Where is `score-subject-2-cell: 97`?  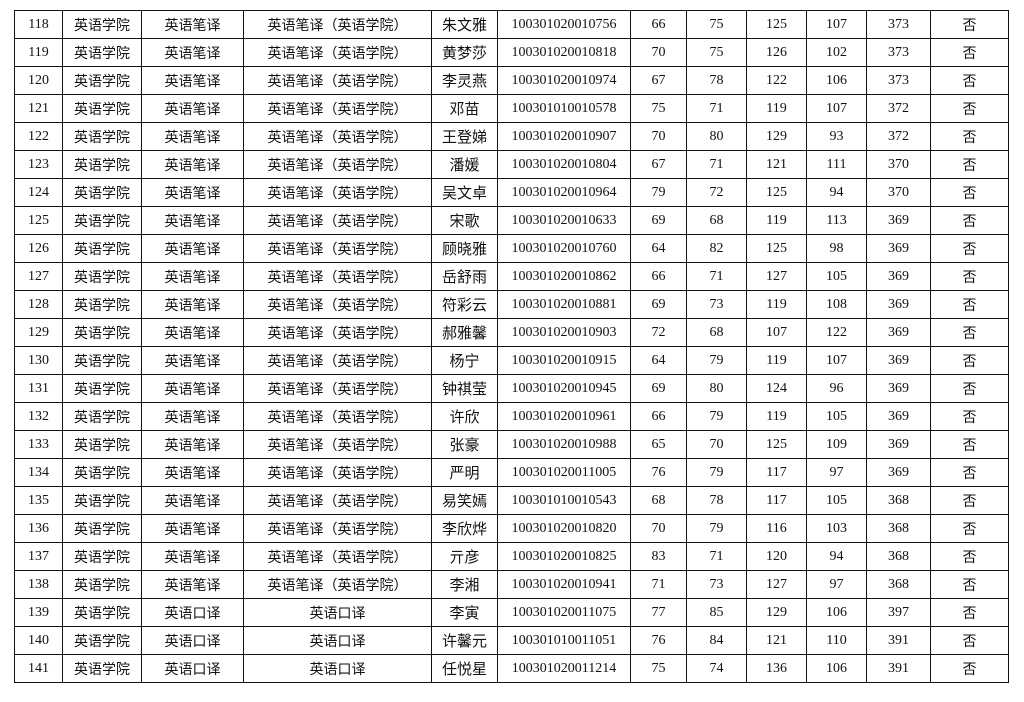 score-subject-2-cell: 97 is located at coordinates (836, 472).